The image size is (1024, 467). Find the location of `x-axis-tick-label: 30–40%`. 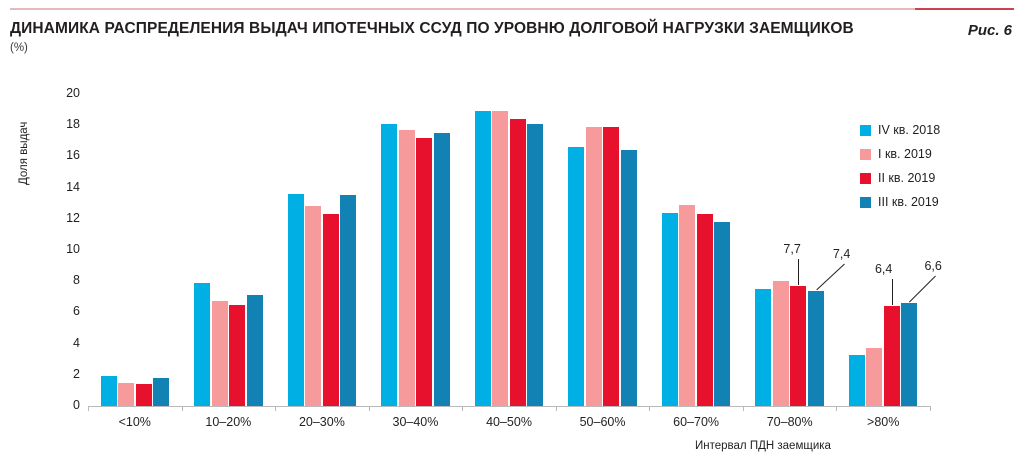

x-axis-tick-label: 30–40% is located at coordinates (415, 422).